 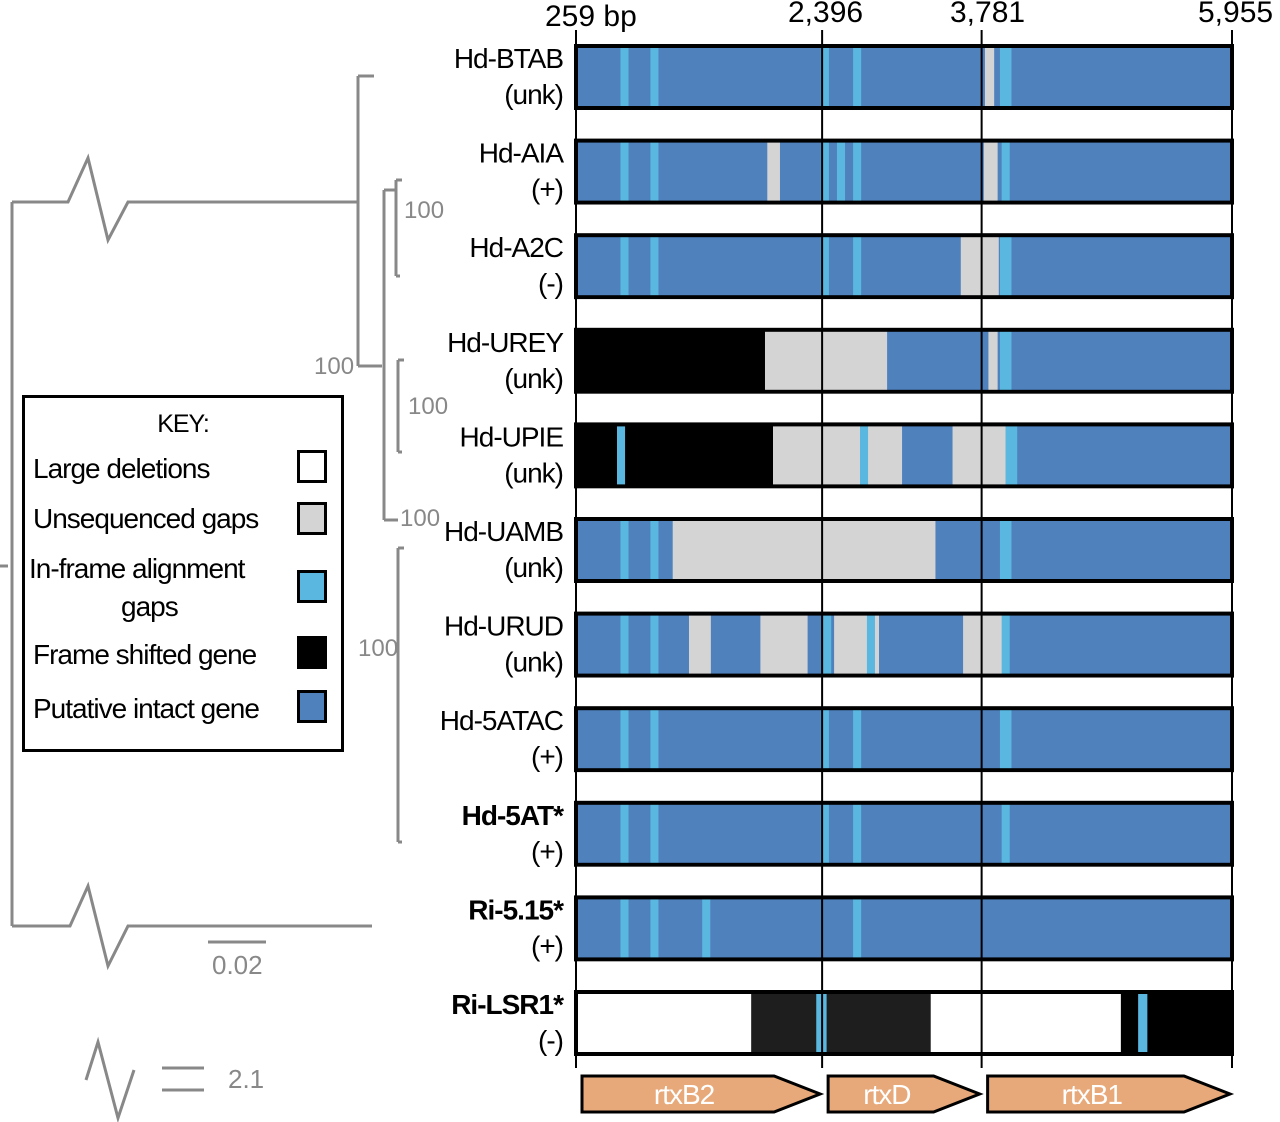 What do you see at coordinates (1025, 1023) in the screenshot?
I see `track-segment-deletion` at bounding box center [1025, 1023].